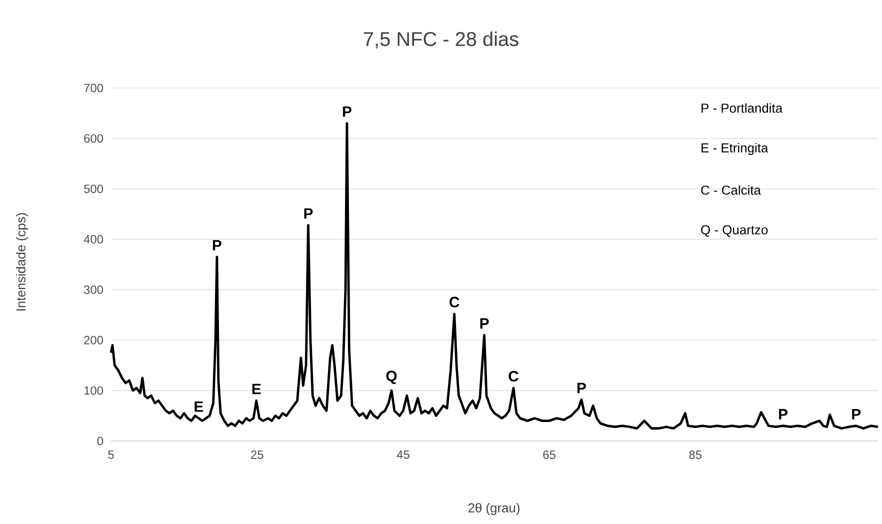  What do you see at coordinates (257, 454) in the screenshot?
I see `x-tick-label: 25` at bounding box center [257, 454].